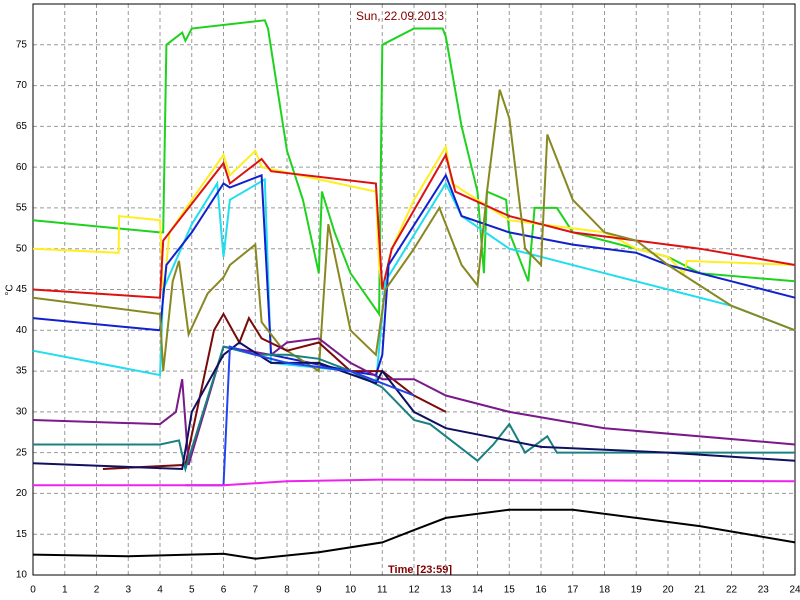 The height and width of the screenshot is (600, 800). I want to click on x-tick-label: 7, so click(255, 590).